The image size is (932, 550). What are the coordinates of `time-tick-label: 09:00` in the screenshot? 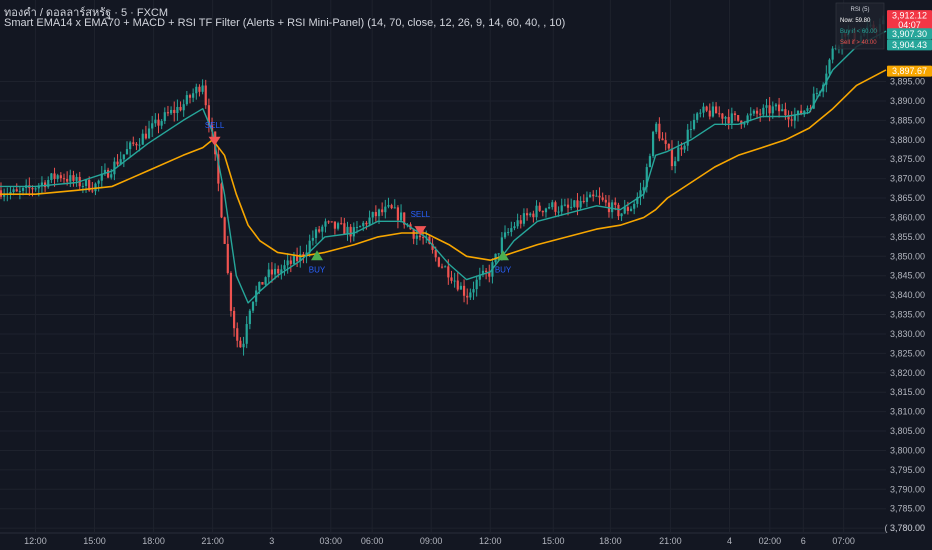 It's located at (431, 541).